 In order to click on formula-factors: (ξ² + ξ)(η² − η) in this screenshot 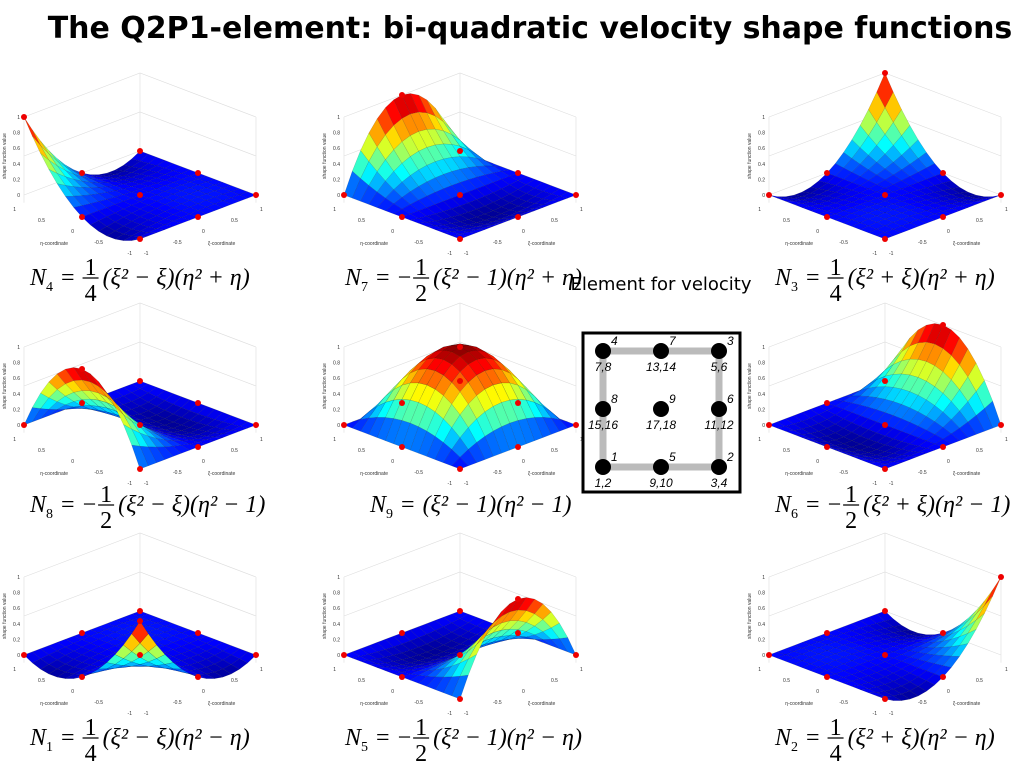, I will do `click(921, 738)`.